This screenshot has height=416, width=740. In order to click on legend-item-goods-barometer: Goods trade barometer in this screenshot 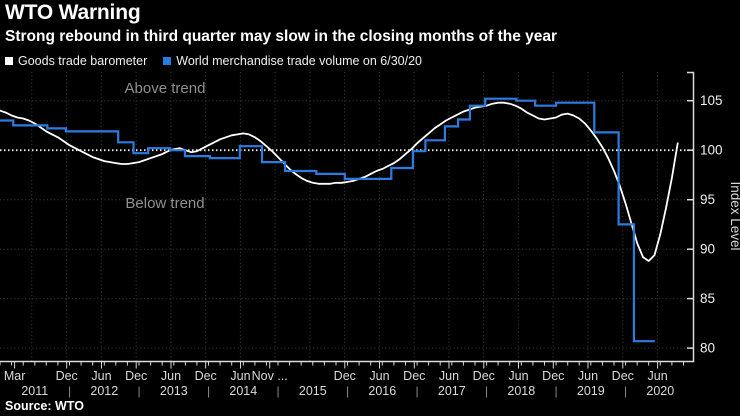, I will do `click(76, 61)`.